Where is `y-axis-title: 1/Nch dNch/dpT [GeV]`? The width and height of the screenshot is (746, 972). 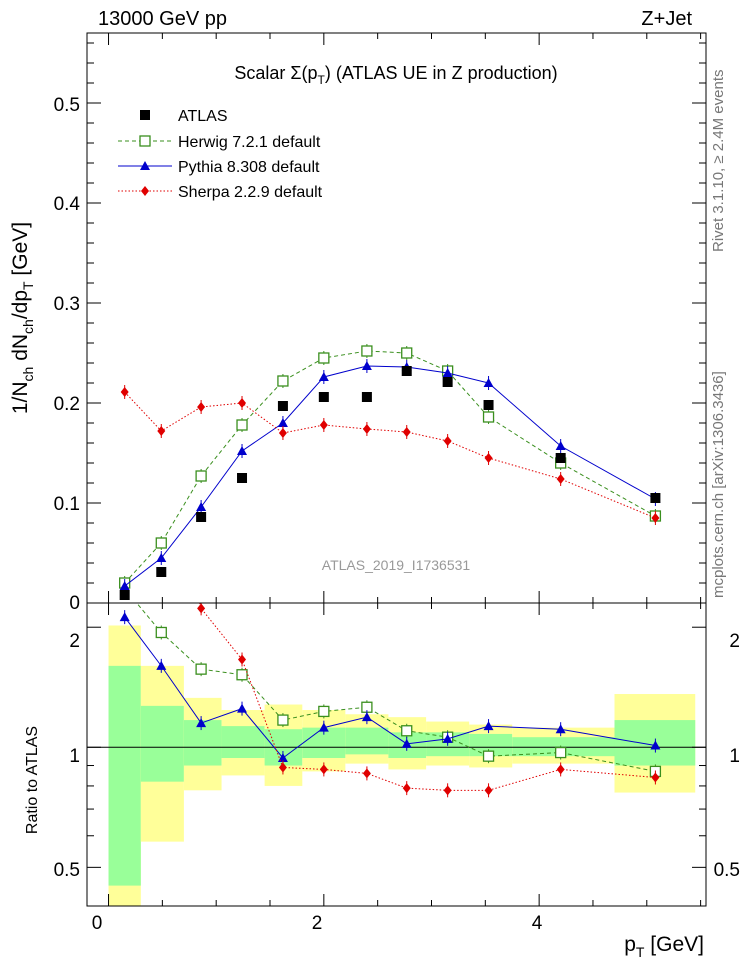 y-axis-title: 1/Nch dNch/dpT [GeV] is located at coordinates (22, 318).